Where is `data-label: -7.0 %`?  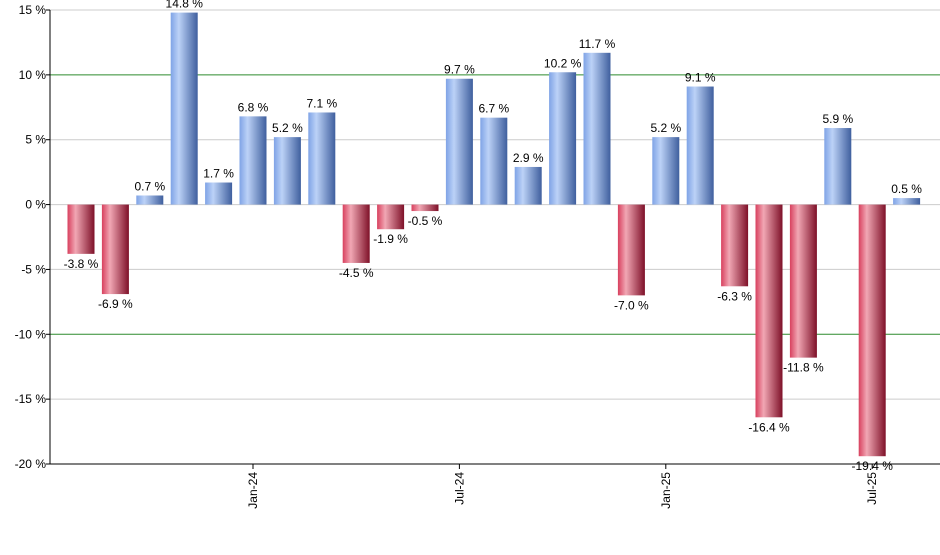 data-label: -7.0 % is located at coordinates (631, 305).